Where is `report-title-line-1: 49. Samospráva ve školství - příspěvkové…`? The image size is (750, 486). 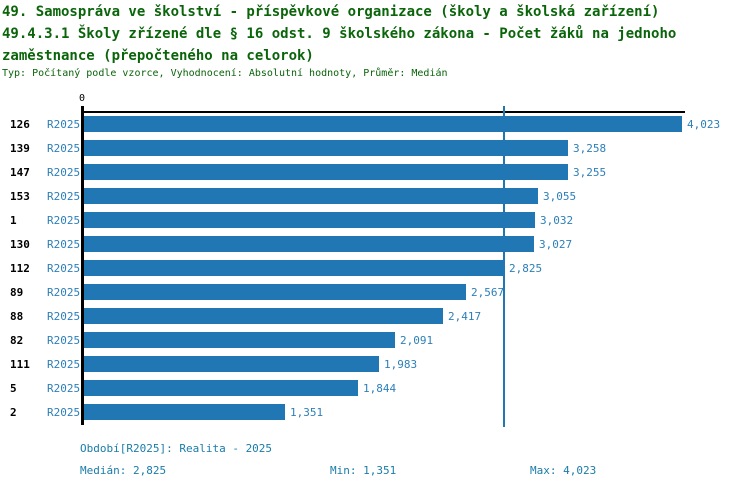
report-title-line-1: 49. Samospráva ve školství - příspěvkové… is located at coordinates (331, 12).